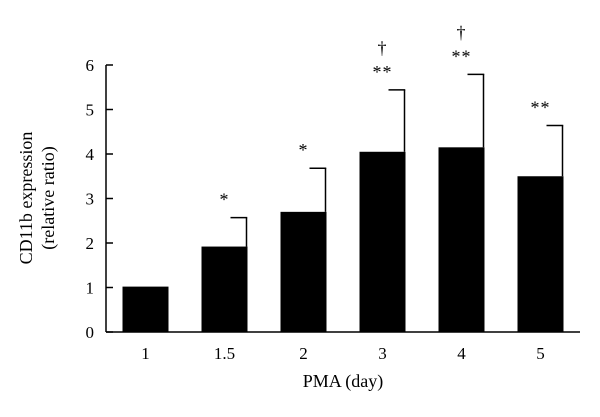  What do you see at coordinates (99, 199) in the screenshot?
I see `y-axis-ticks: 0 1 2 3 4 5 6` at bounding box center [99, 199].